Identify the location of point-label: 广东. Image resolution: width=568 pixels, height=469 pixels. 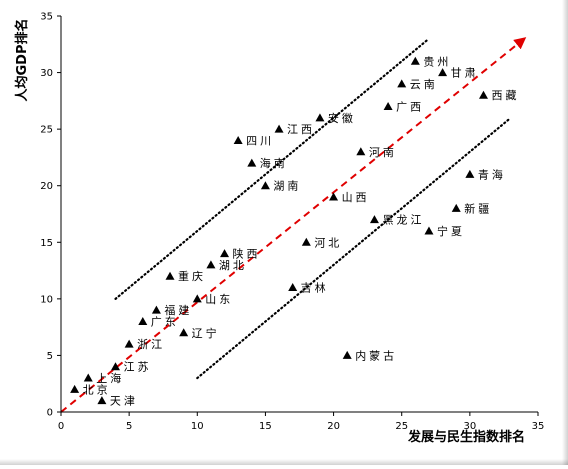
(165, 321).